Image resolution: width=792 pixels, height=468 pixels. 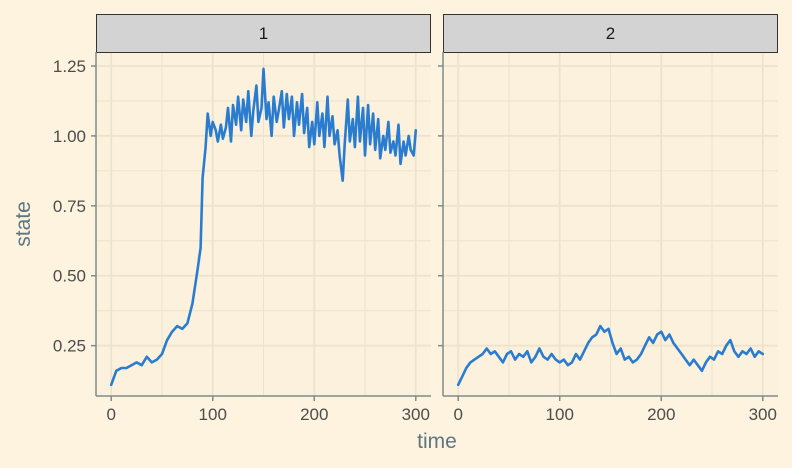 What do you see at coordinates (69, 66) in the screenshot?
I see `y-tick-label: 1.25` at bounding box center [69, 66].